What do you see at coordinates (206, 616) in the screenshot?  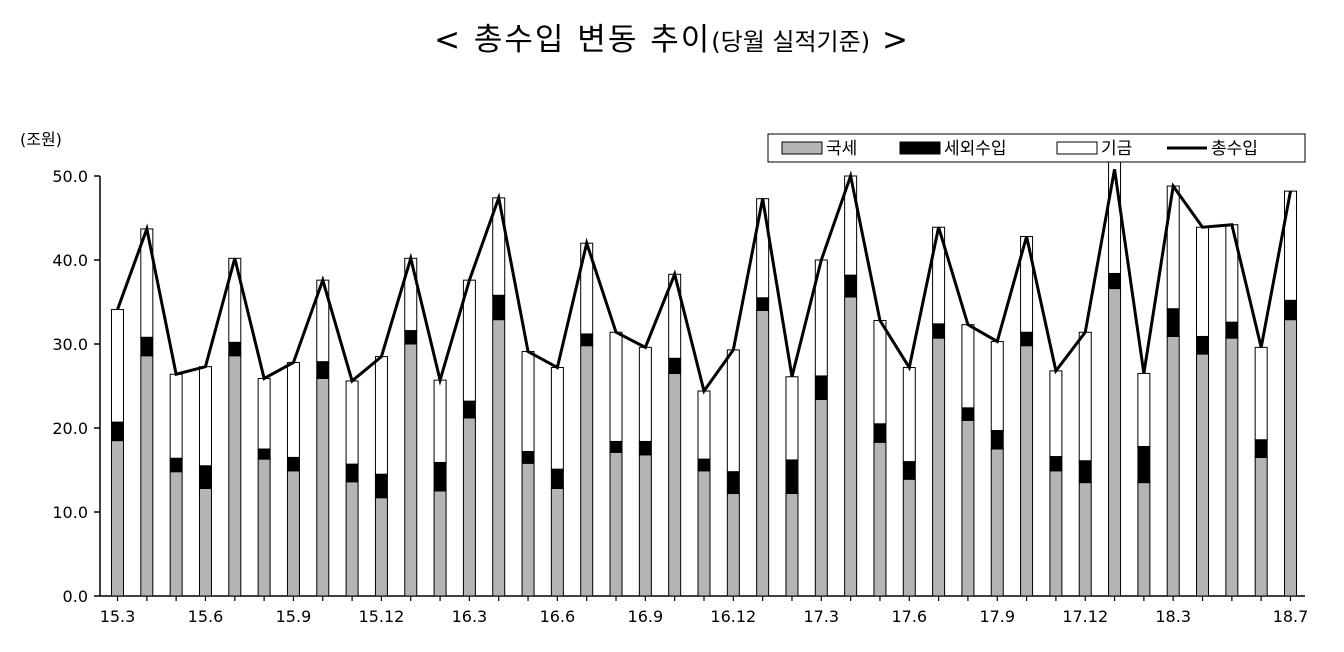 I see `x-tick-label: 15.6` at bounding box center [206, 616].